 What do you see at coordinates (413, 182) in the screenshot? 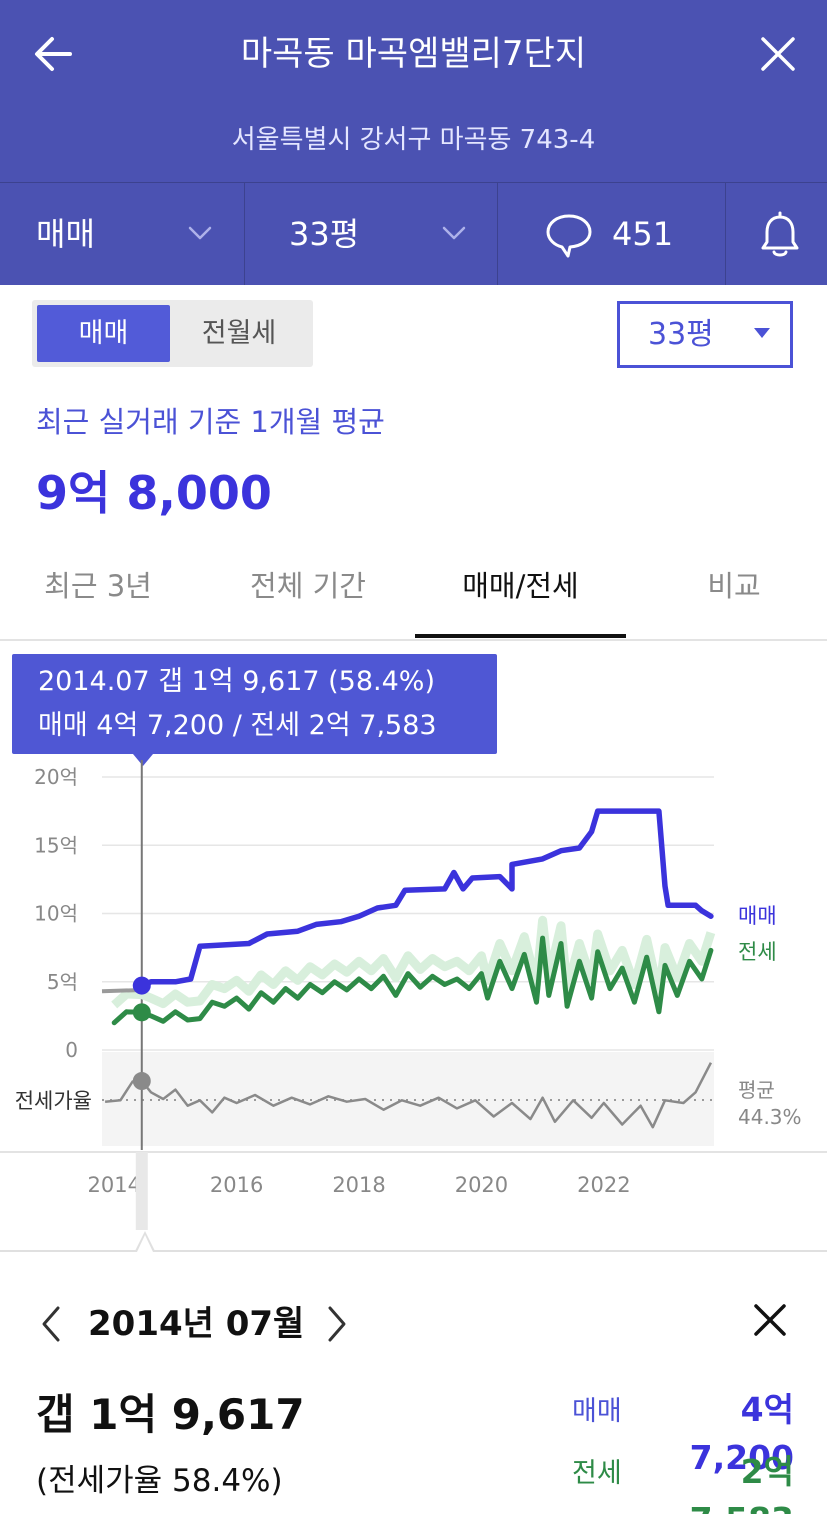
I see `header-divider` at bounding box center [413, 182].